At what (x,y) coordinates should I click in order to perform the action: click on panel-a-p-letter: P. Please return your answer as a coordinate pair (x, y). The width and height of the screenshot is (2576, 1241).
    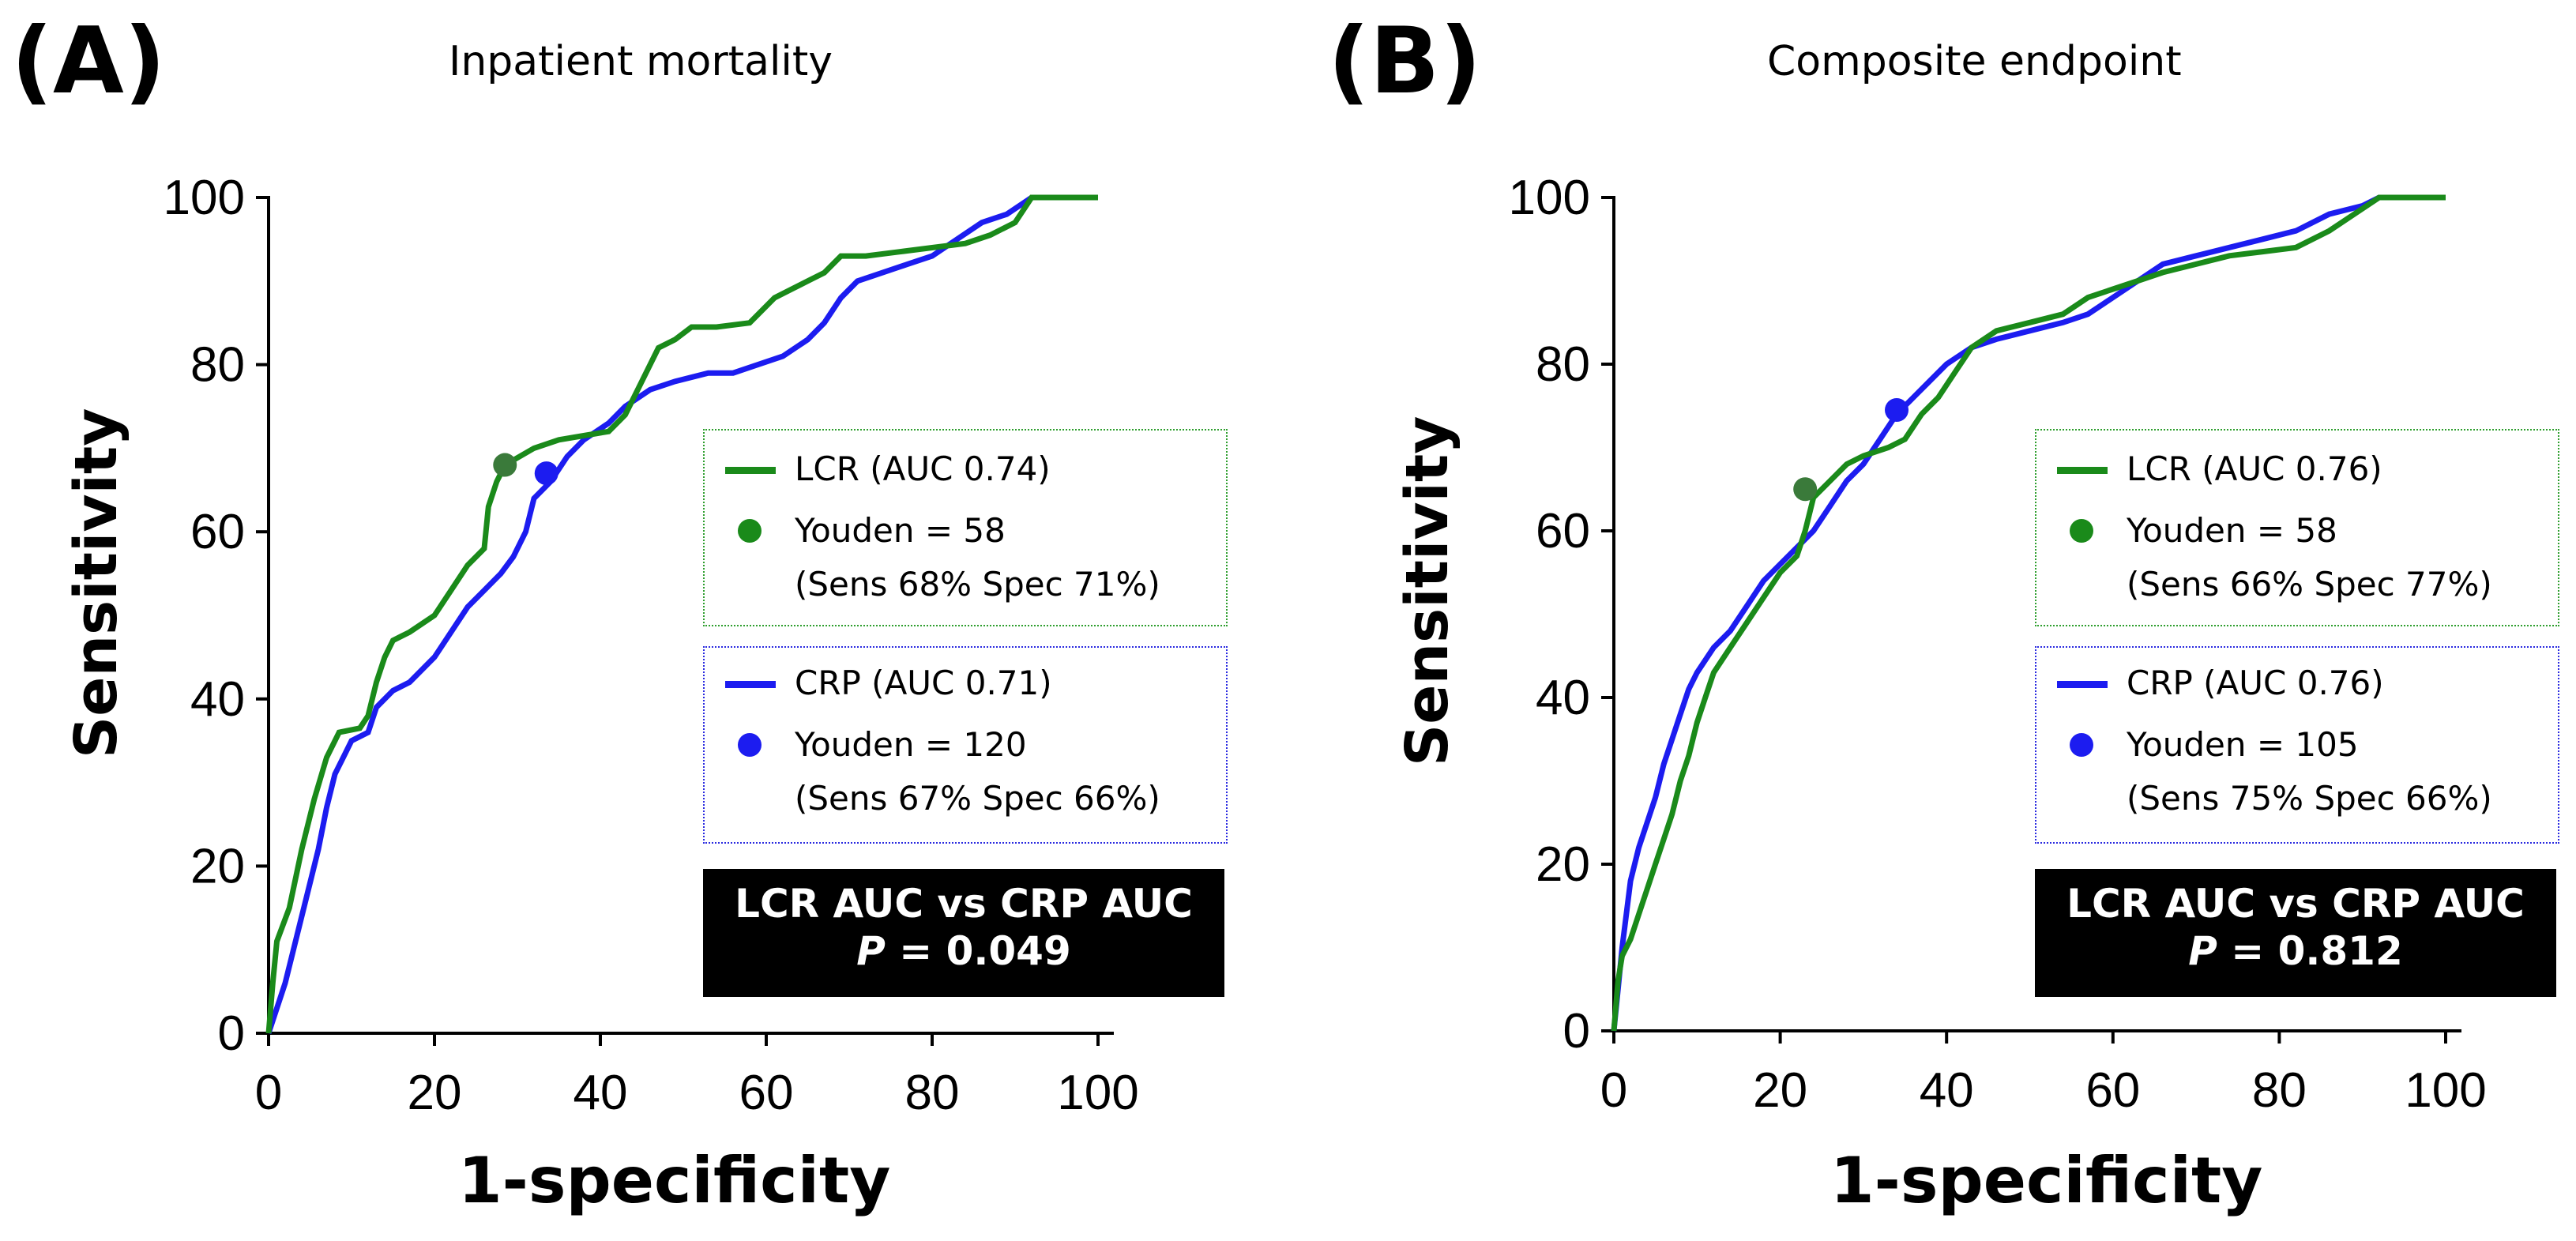
    Looking at the image, I should click on (871, 951).